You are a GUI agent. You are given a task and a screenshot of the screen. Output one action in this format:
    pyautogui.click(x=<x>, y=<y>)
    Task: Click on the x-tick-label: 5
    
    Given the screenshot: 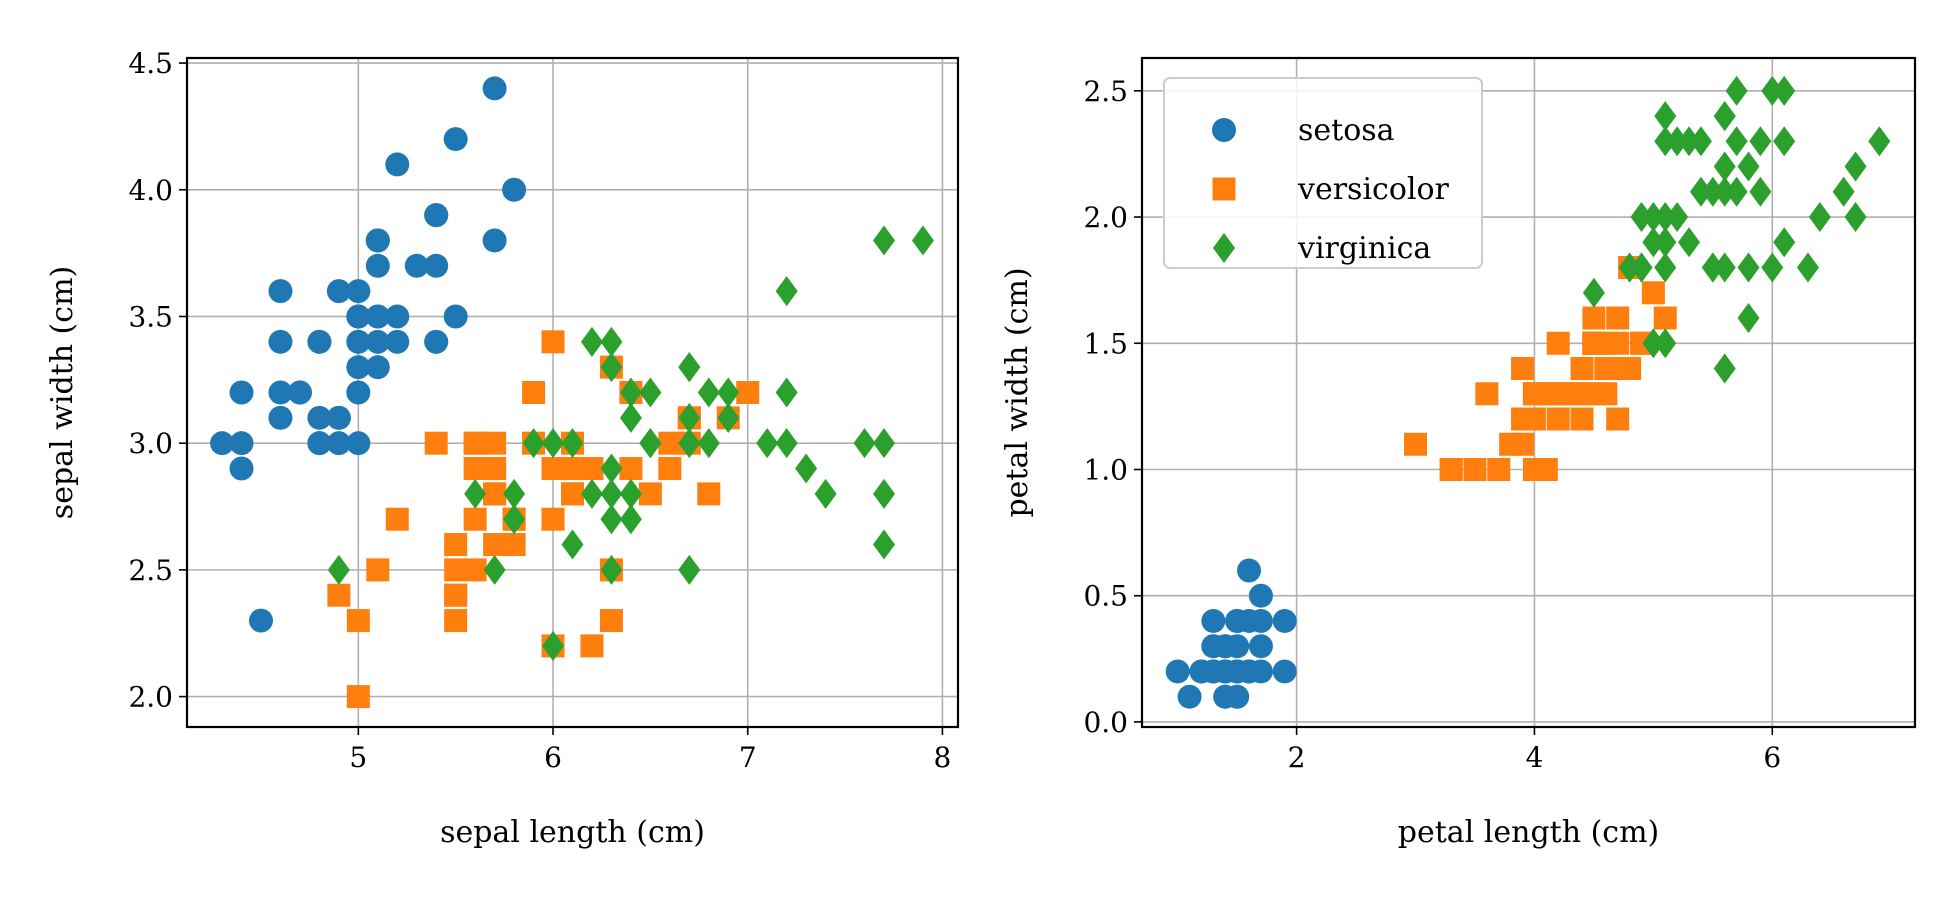 What is the action you would take?
    pyautogui.click(x=358, y=757)
    